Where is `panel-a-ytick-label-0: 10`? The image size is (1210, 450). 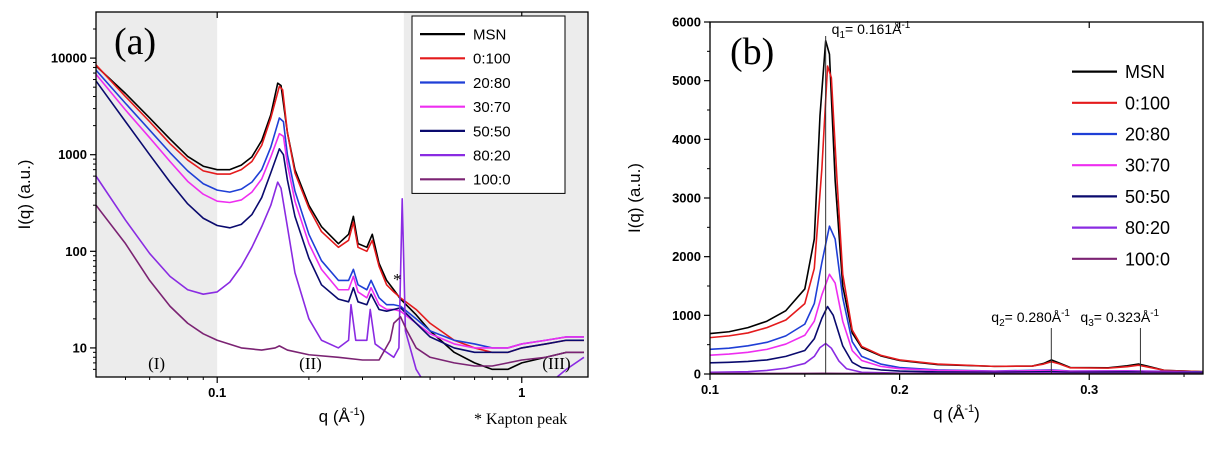
panel-a-ytick-label-0: 10 is located at coordinates (80, 347).